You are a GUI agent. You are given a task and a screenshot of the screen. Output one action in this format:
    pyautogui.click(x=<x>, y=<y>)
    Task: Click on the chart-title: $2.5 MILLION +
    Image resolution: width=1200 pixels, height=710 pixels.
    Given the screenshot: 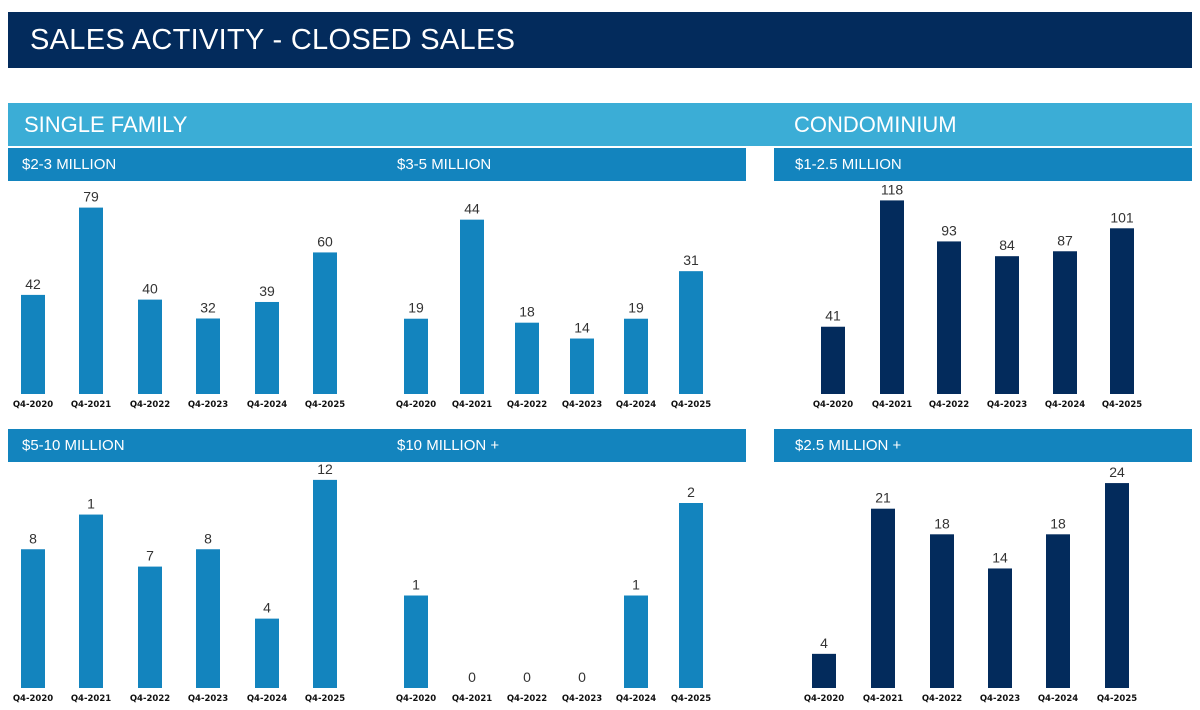 What is the action you would take?
    pyautogui.click(x=848, y=445)
    